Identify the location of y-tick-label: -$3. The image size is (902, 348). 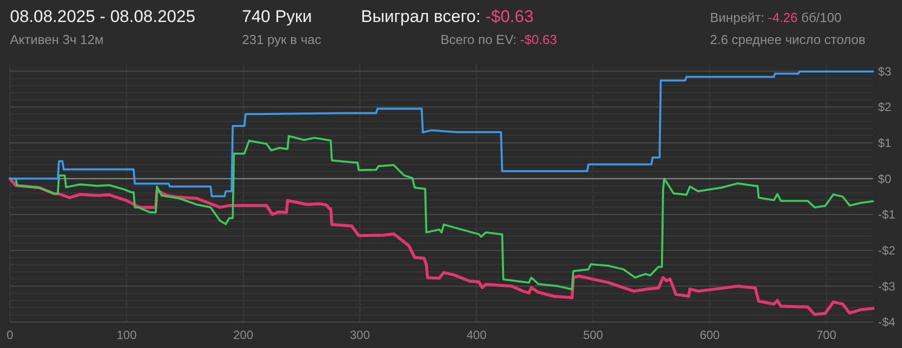
(887, 286).